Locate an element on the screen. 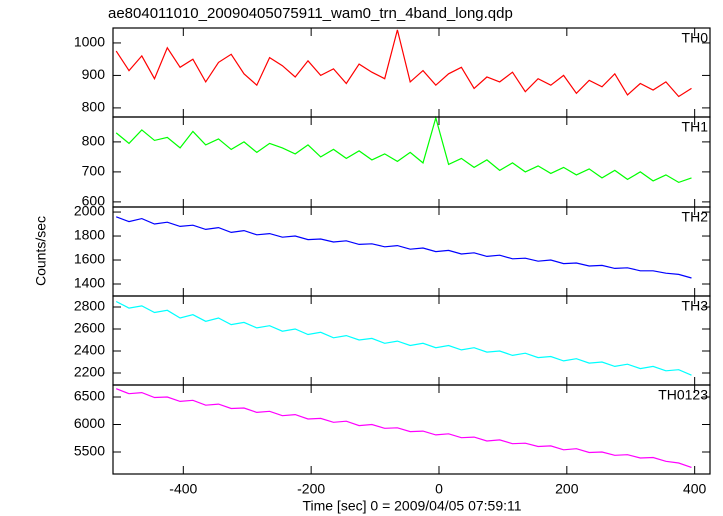 The height and width of the screenshot is (516, 723). y-tick-label: 2800 is located at coordinates (89, 306).